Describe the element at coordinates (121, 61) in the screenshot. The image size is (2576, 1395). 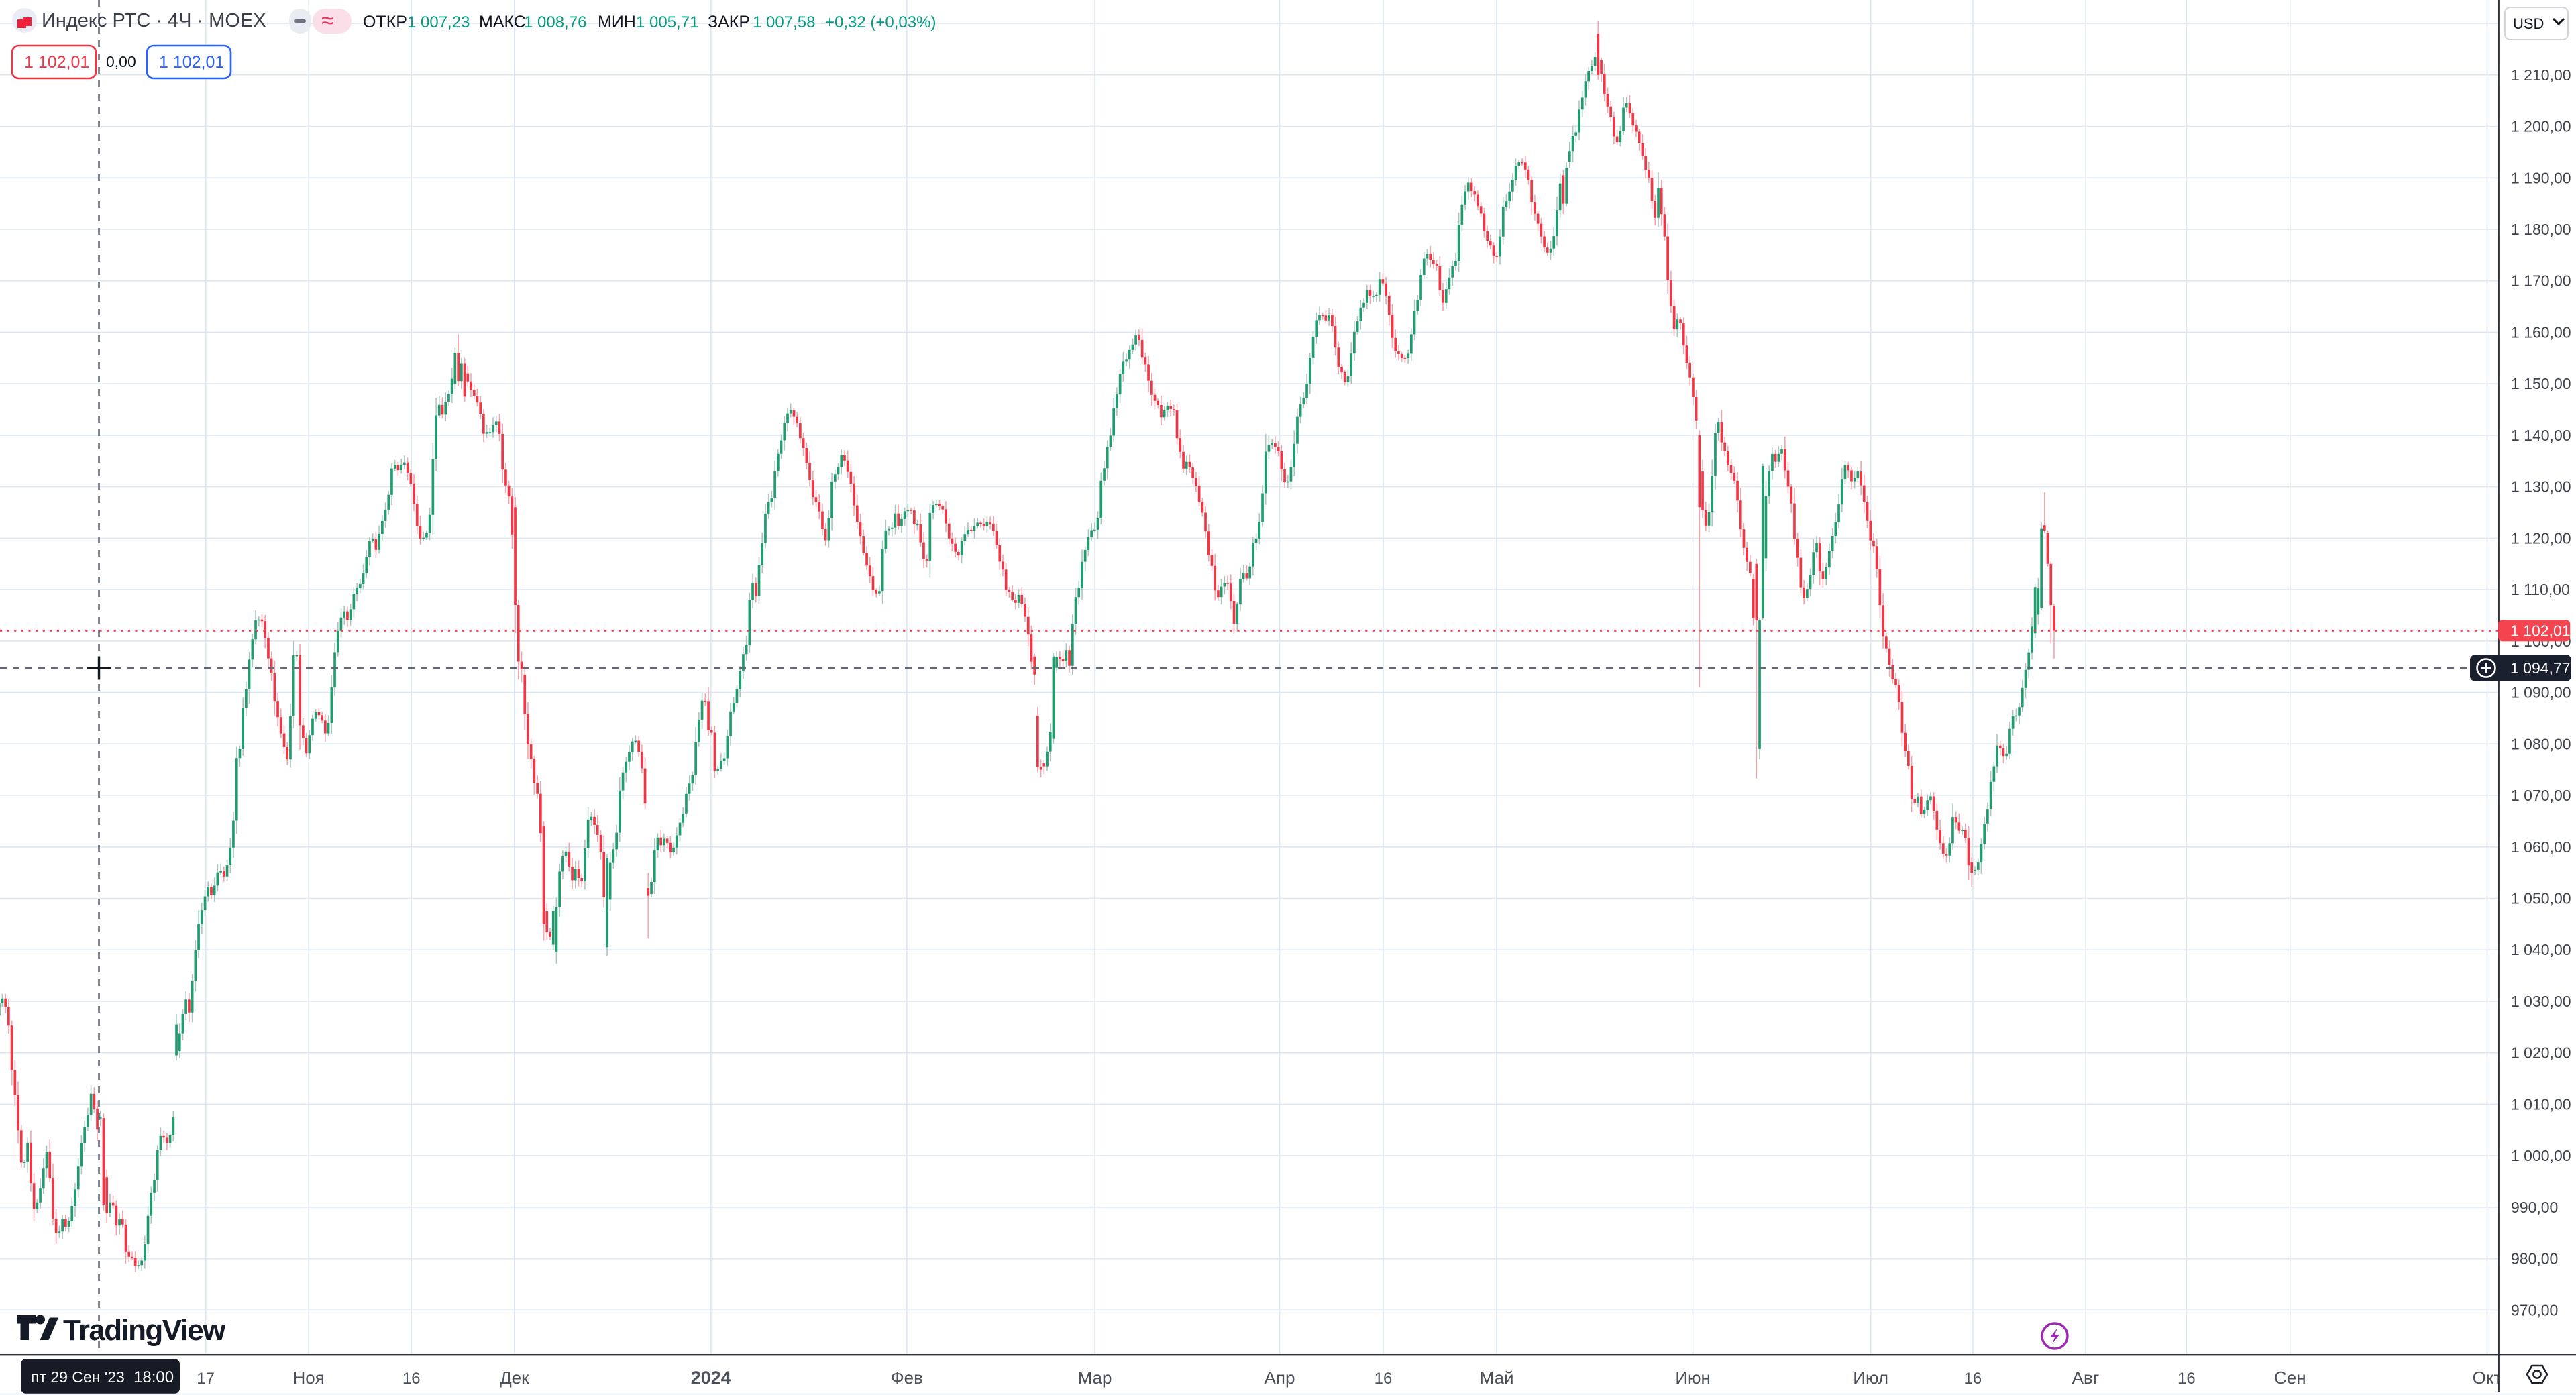
I see `svg-text: 0,00` at that location.